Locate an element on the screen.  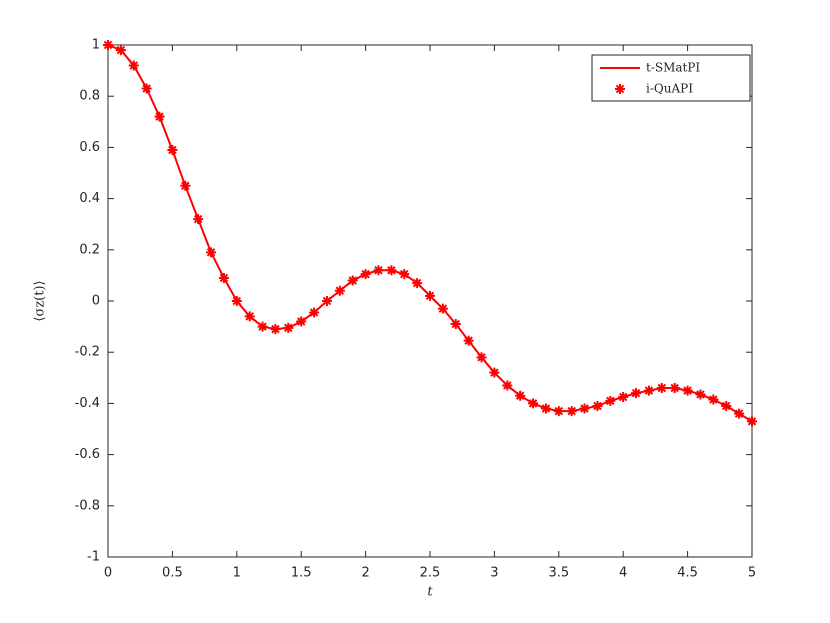
x-tick-label: 2 is located at coordinates (365, 573).